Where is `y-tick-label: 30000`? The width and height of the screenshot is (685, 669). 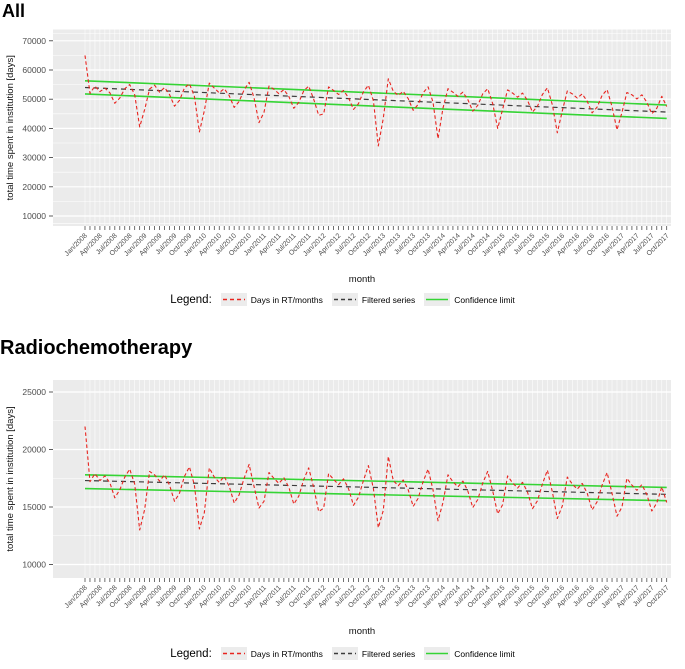 y-tick-label: 30000 is located at coordinates (34, 158).